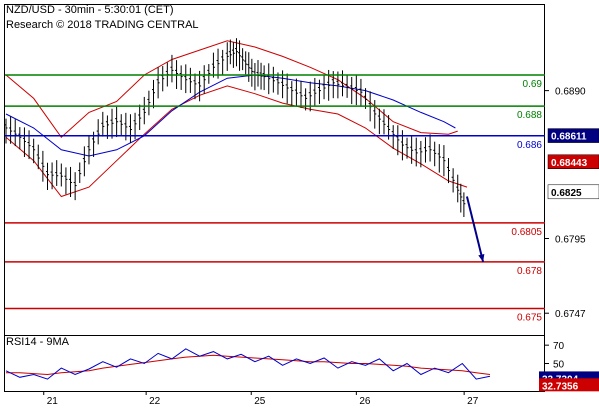 This screenshot has height=414, width=599. I want to click on price-axis-tick-label: 0.6890, so click(570, 92).